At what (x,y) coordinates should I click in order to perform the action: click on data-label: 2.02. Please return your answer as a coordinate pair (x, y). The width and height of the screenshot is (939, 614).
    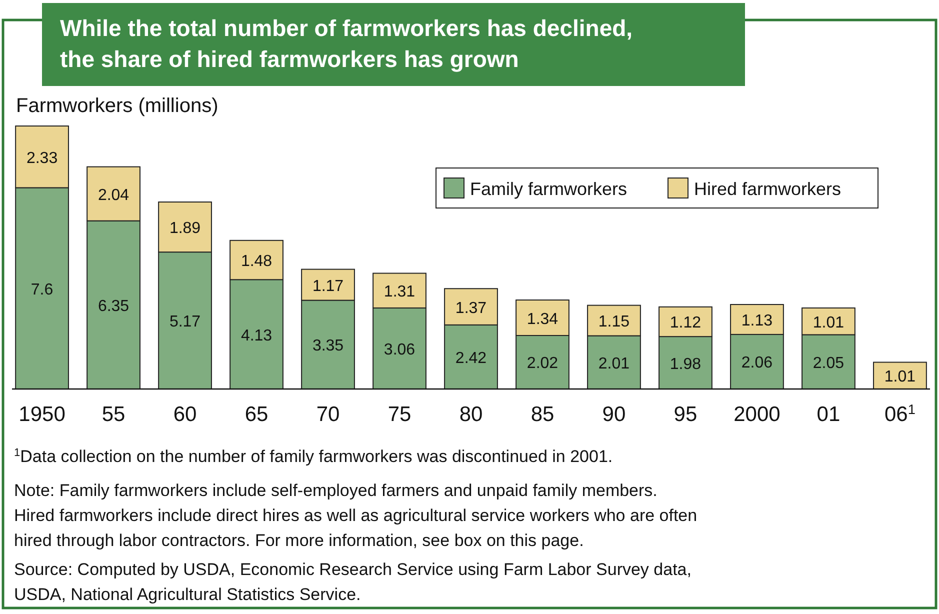
    Looking at the image, I should click on (542, 363).